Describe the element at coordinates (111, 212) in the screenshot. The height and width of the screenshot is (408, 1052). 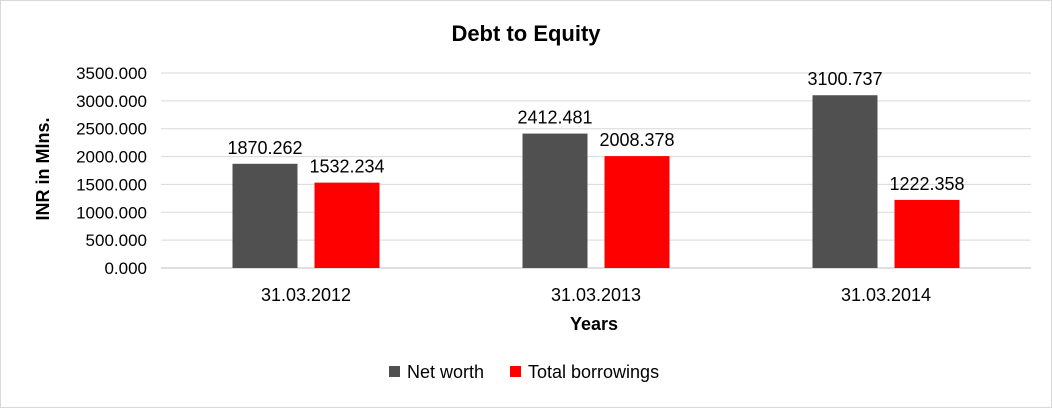
I see `y-tick-label: 1000.000` at that location.